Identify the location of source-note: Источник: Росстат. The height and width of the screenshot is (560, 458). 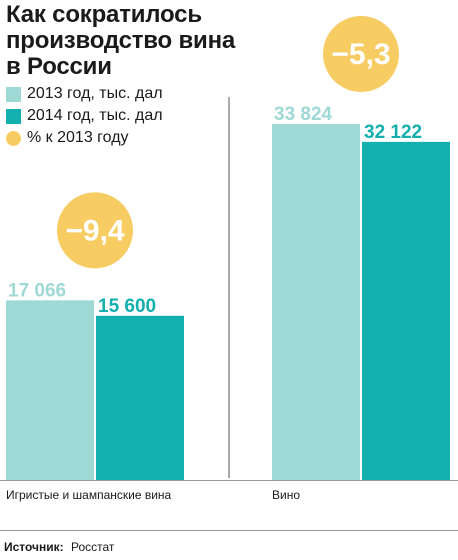
(59, 547).